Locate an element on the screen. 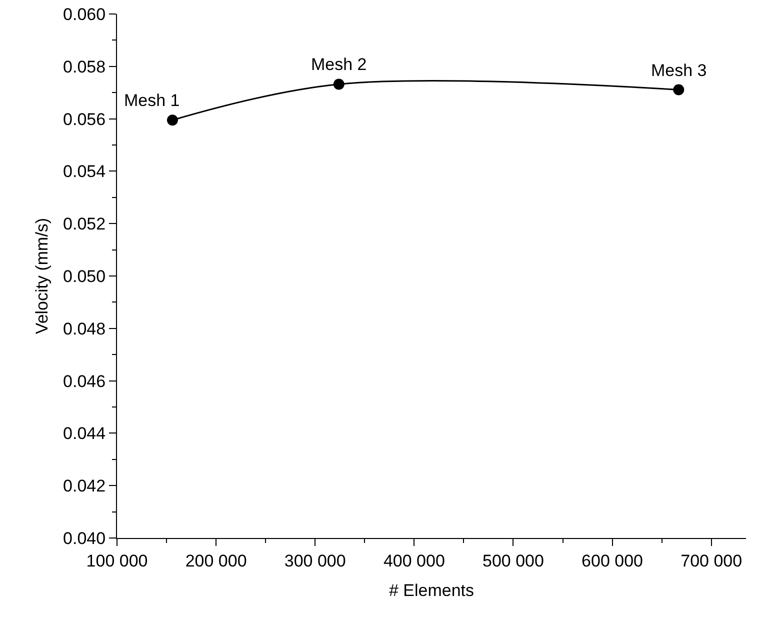 The width and height of the screenshot is (760, 623). y-tick-label: 0.048 is located at coordinates (84, 328).